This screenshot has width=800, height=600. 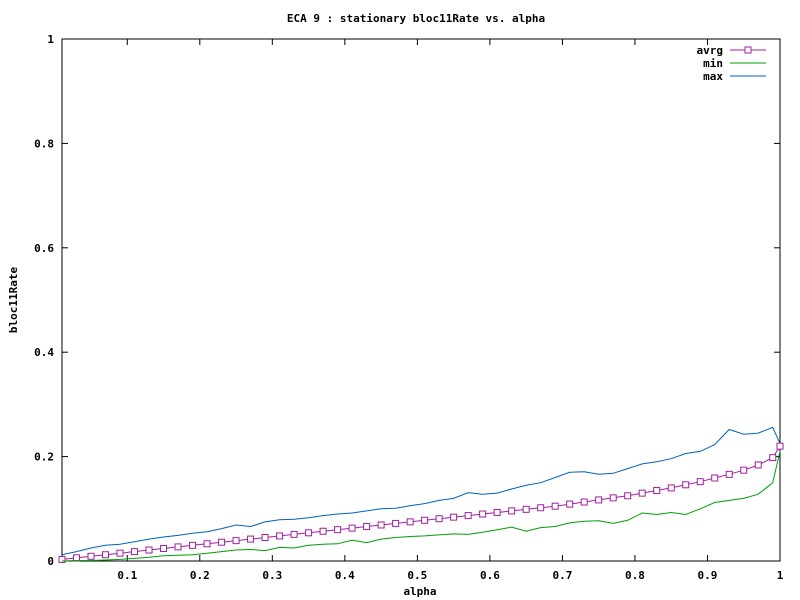 What do you see at coordinates (417, 575) in the screenshot?
I see `x-tick-label: 0.5` at bounding box center [417, 575].